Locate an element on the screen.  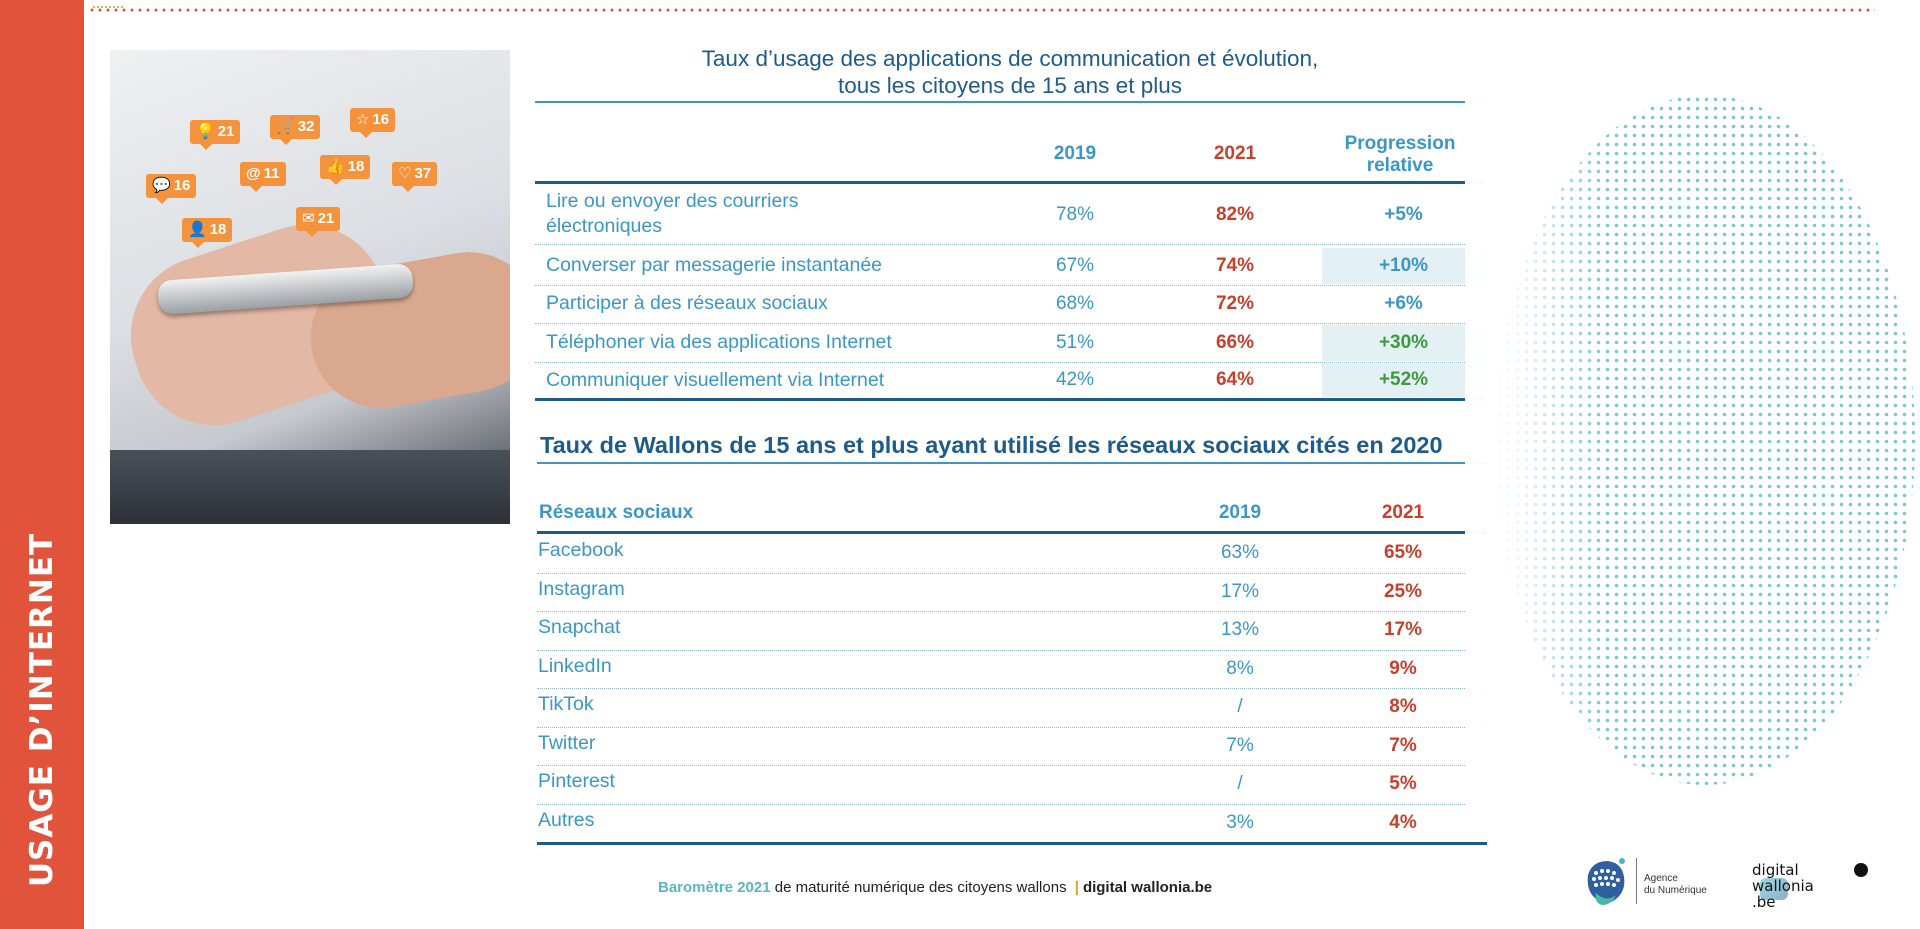
table1-row-label-line1: Téléphoner via des applications Internet is located at coordinates (719, 342).